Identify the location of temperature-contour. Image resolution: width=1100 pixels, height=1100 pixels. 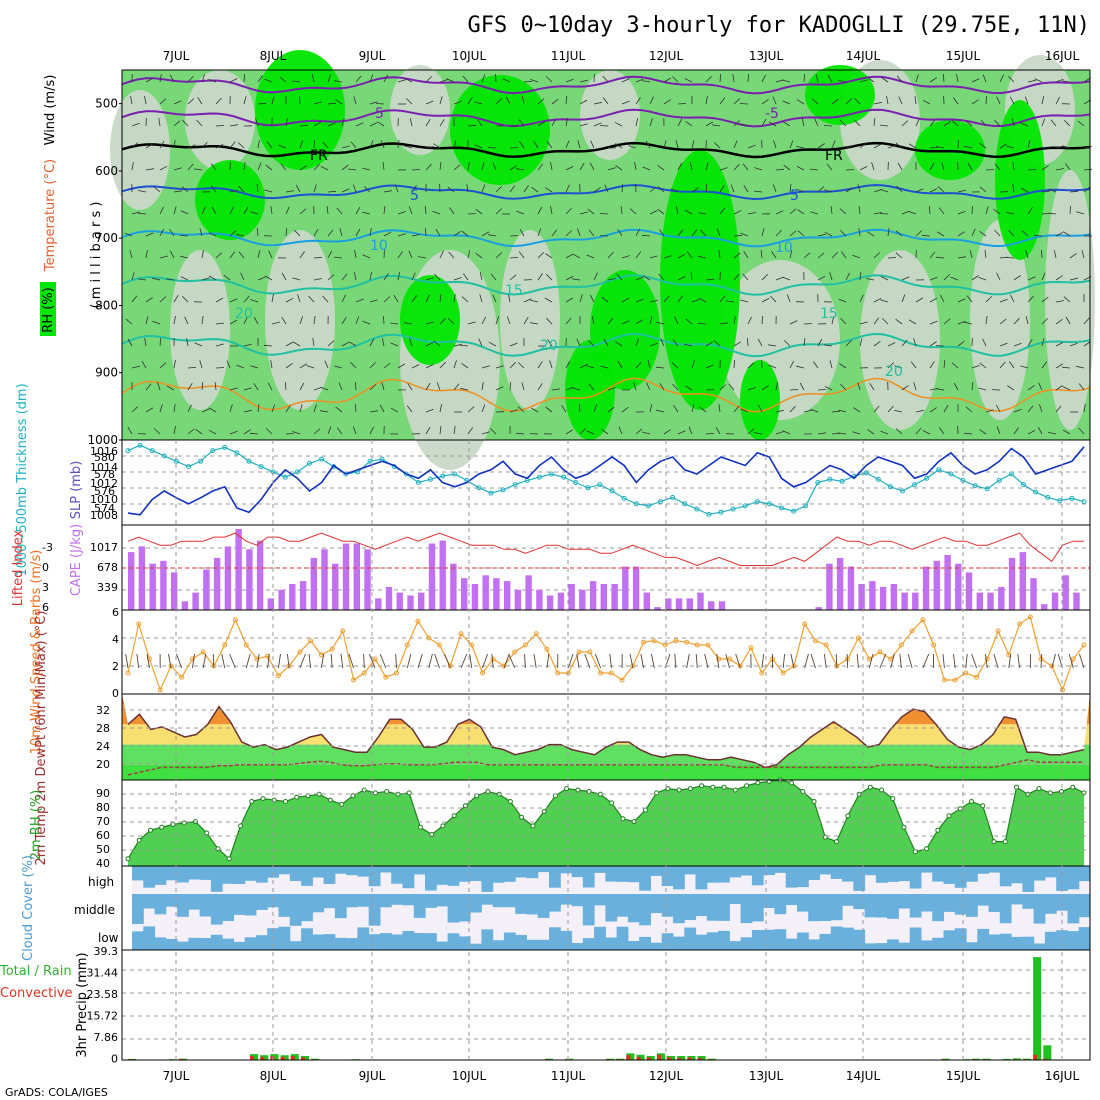
(606, 150).